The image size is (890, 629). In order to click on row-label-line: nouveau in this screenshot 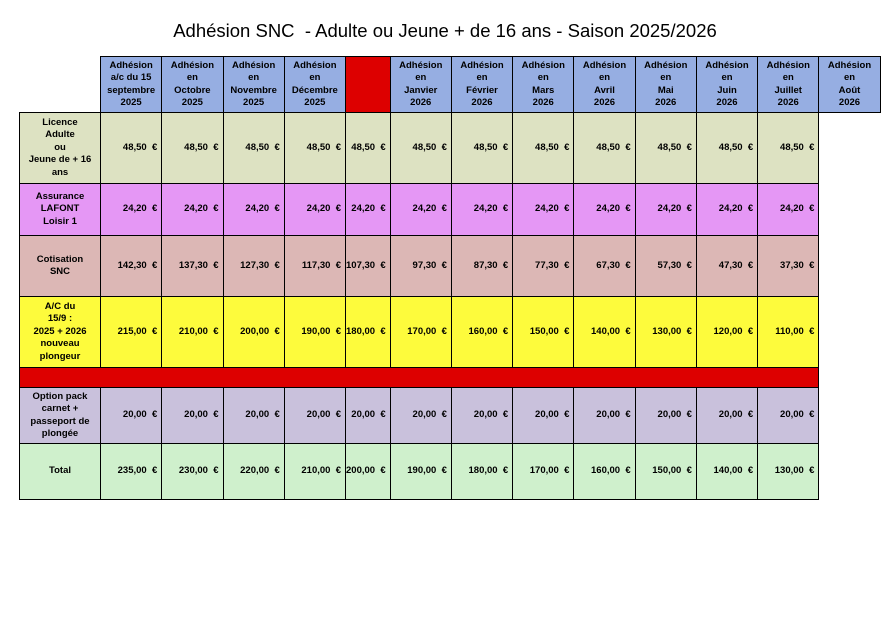, I will do `click(60, 344)`.